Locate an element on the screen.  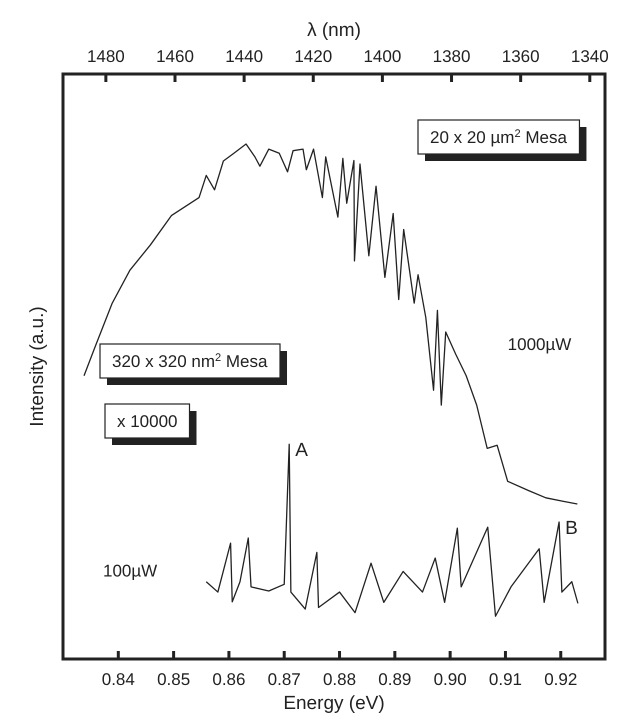
annotation: 20 x 20 µm$^{2}$ Mesa is located at coordinates (499, 137).